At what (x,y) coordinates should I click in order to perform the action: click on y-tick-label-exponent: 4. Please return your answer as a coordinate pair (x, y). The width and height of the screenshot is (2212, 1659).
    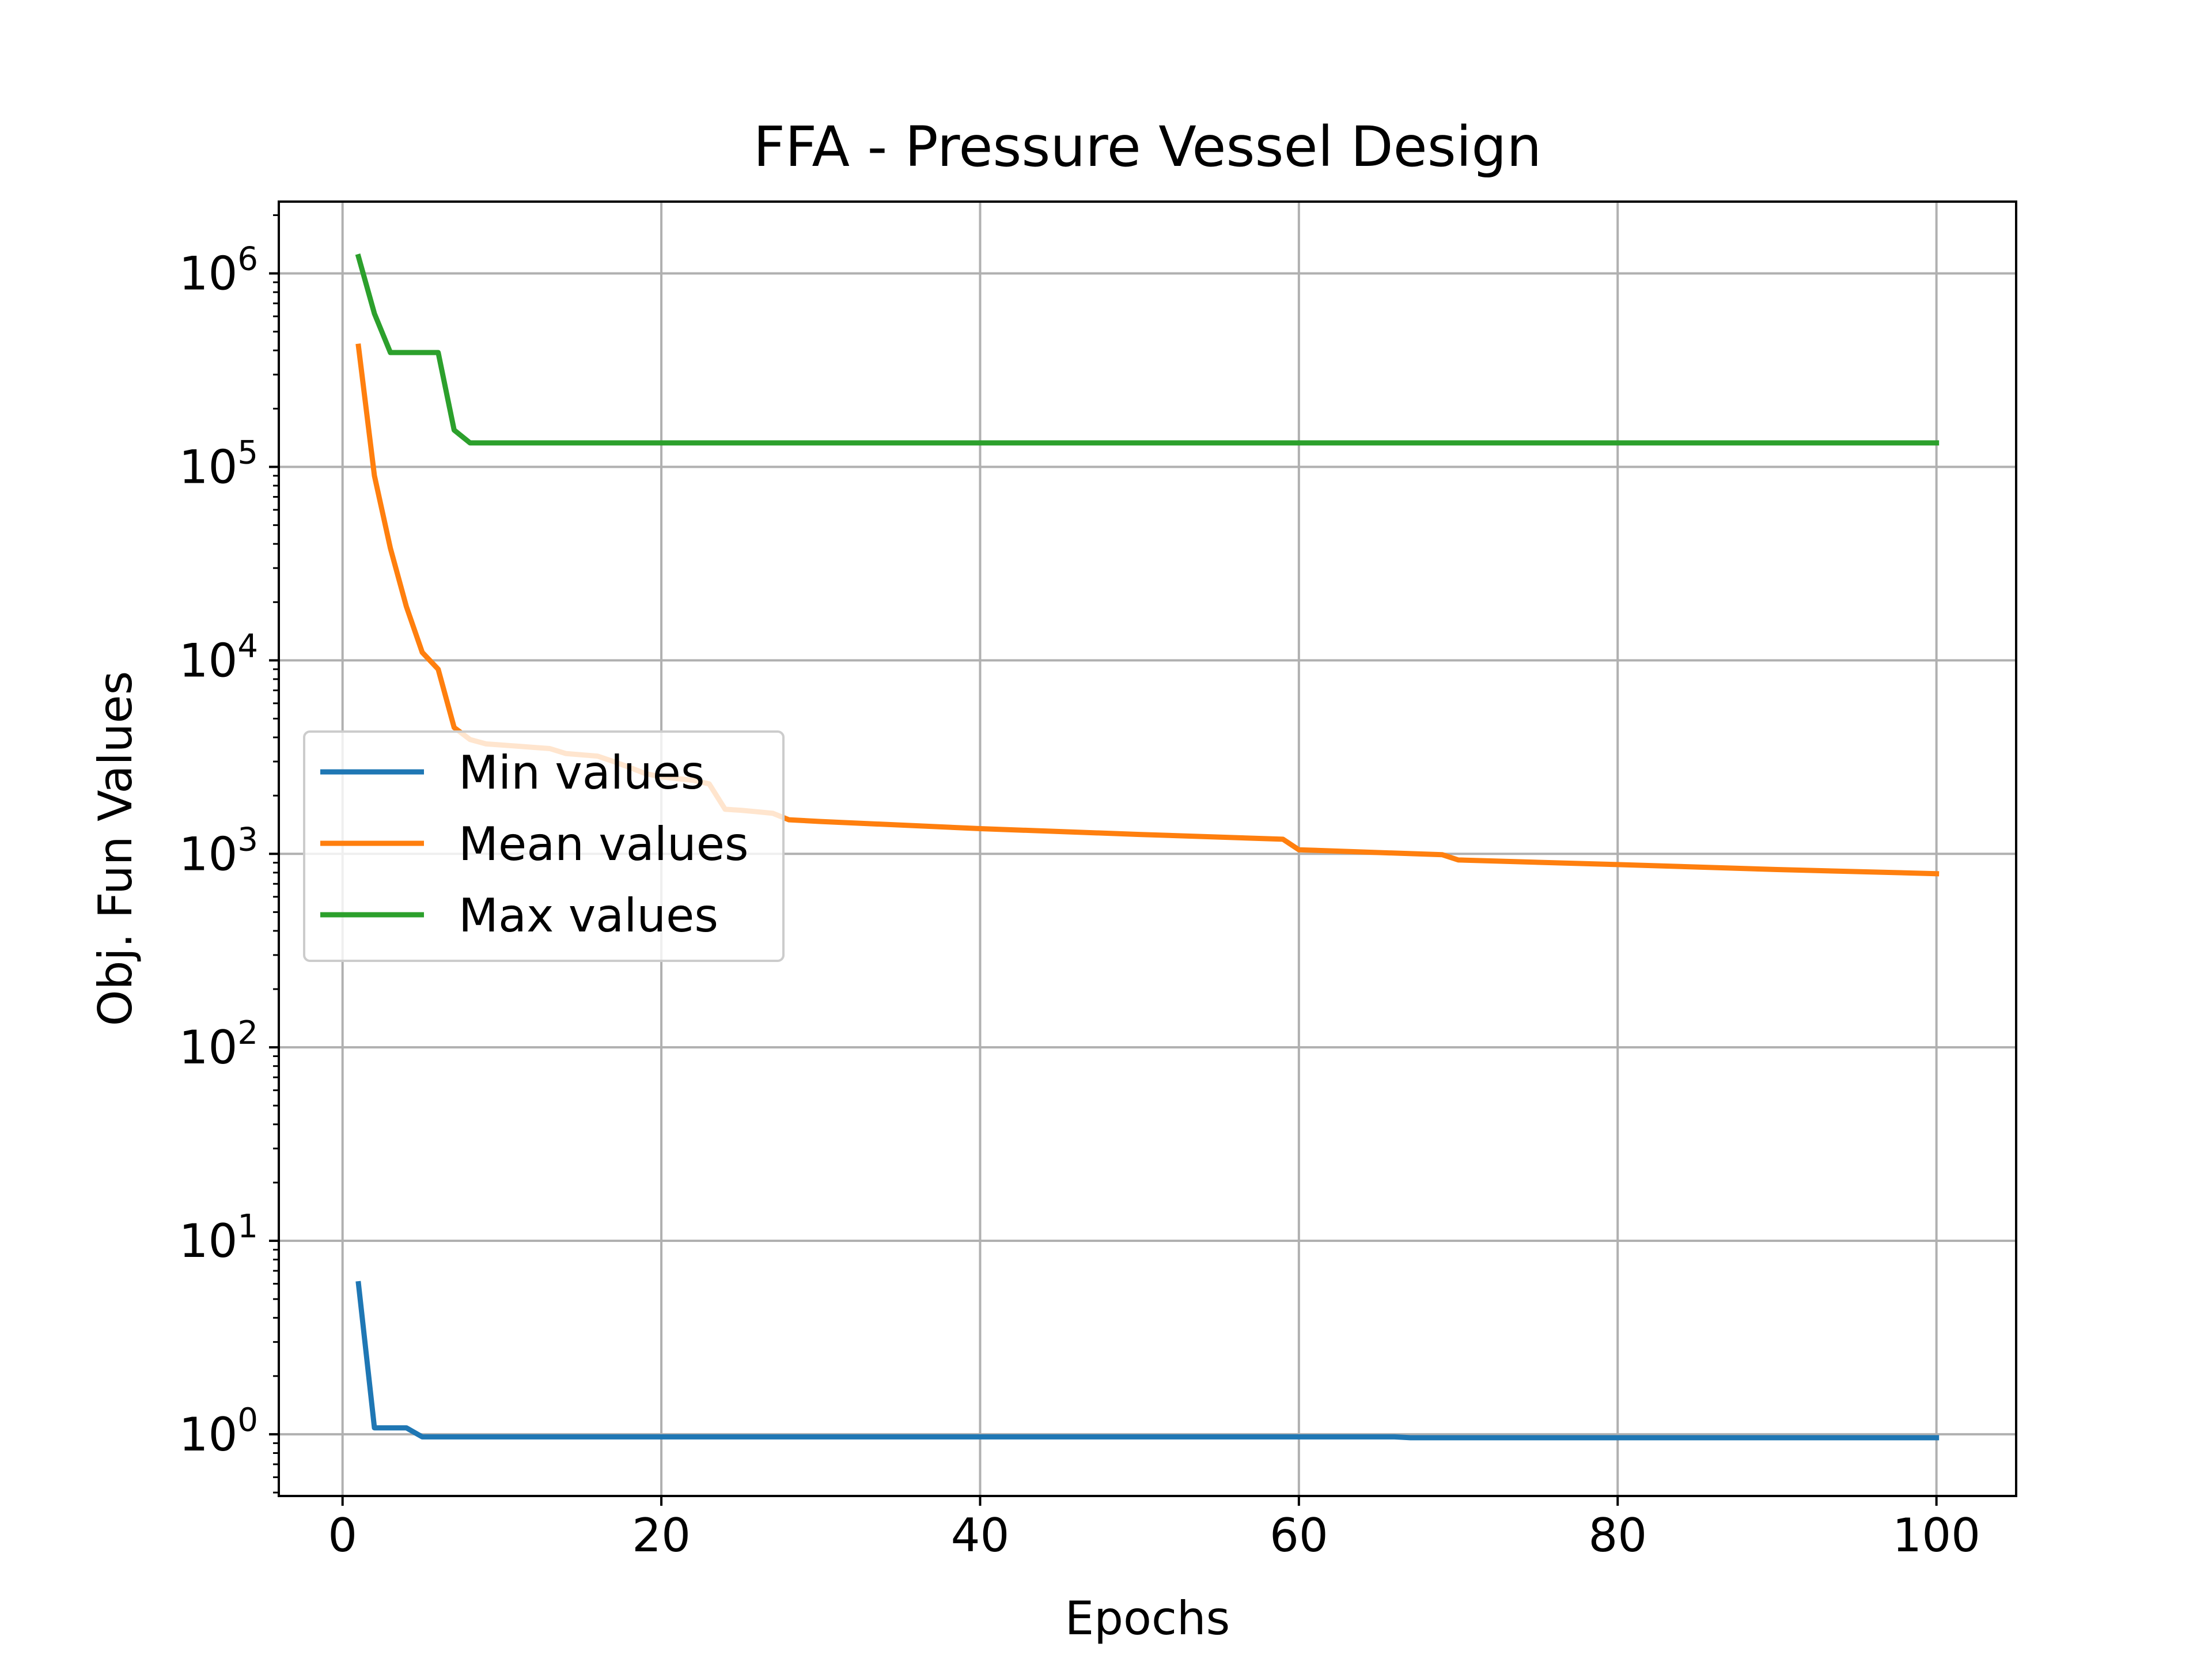
    Looking at the image, I should click on (247, 646).